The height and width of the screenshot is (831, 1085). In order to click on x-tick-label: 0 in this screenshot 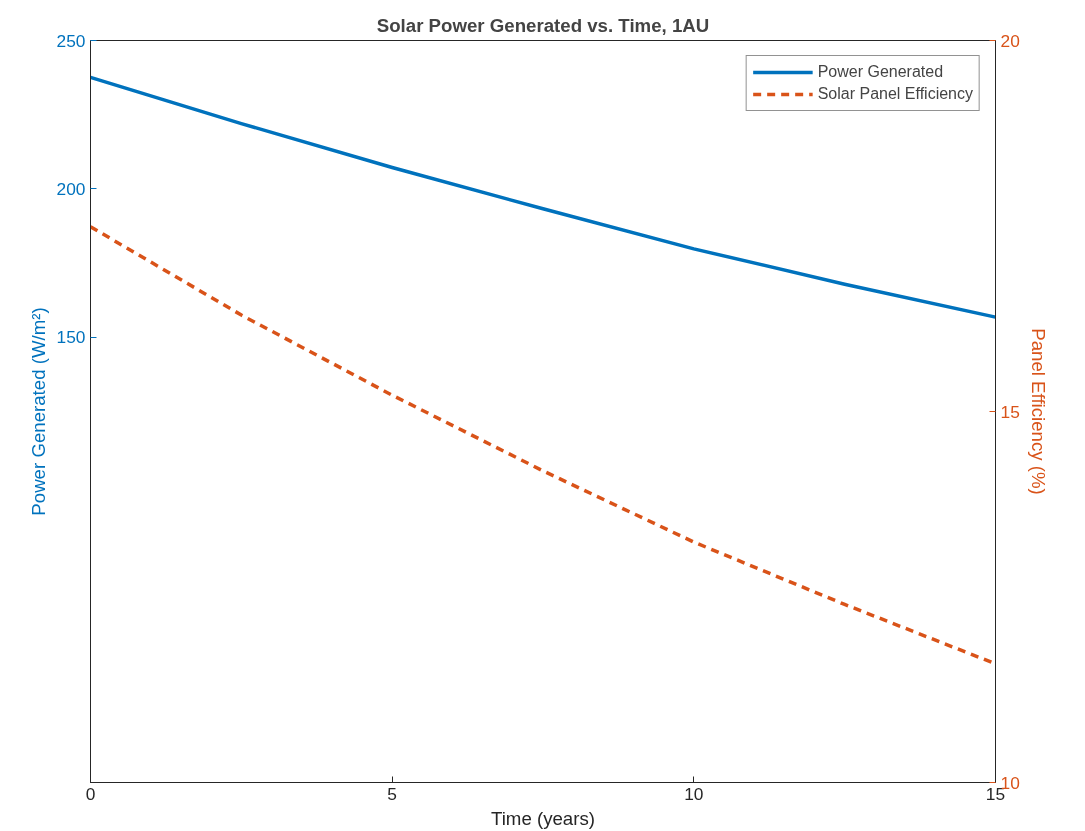, I will do `click(90, 793)`.